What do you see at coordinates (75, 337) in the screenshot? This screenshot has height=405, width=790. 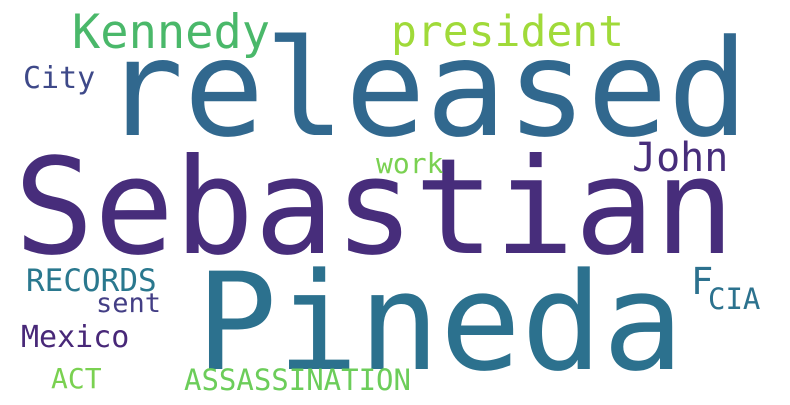 I see `word-mexico: Mexico` at bounding box center [75, 337].